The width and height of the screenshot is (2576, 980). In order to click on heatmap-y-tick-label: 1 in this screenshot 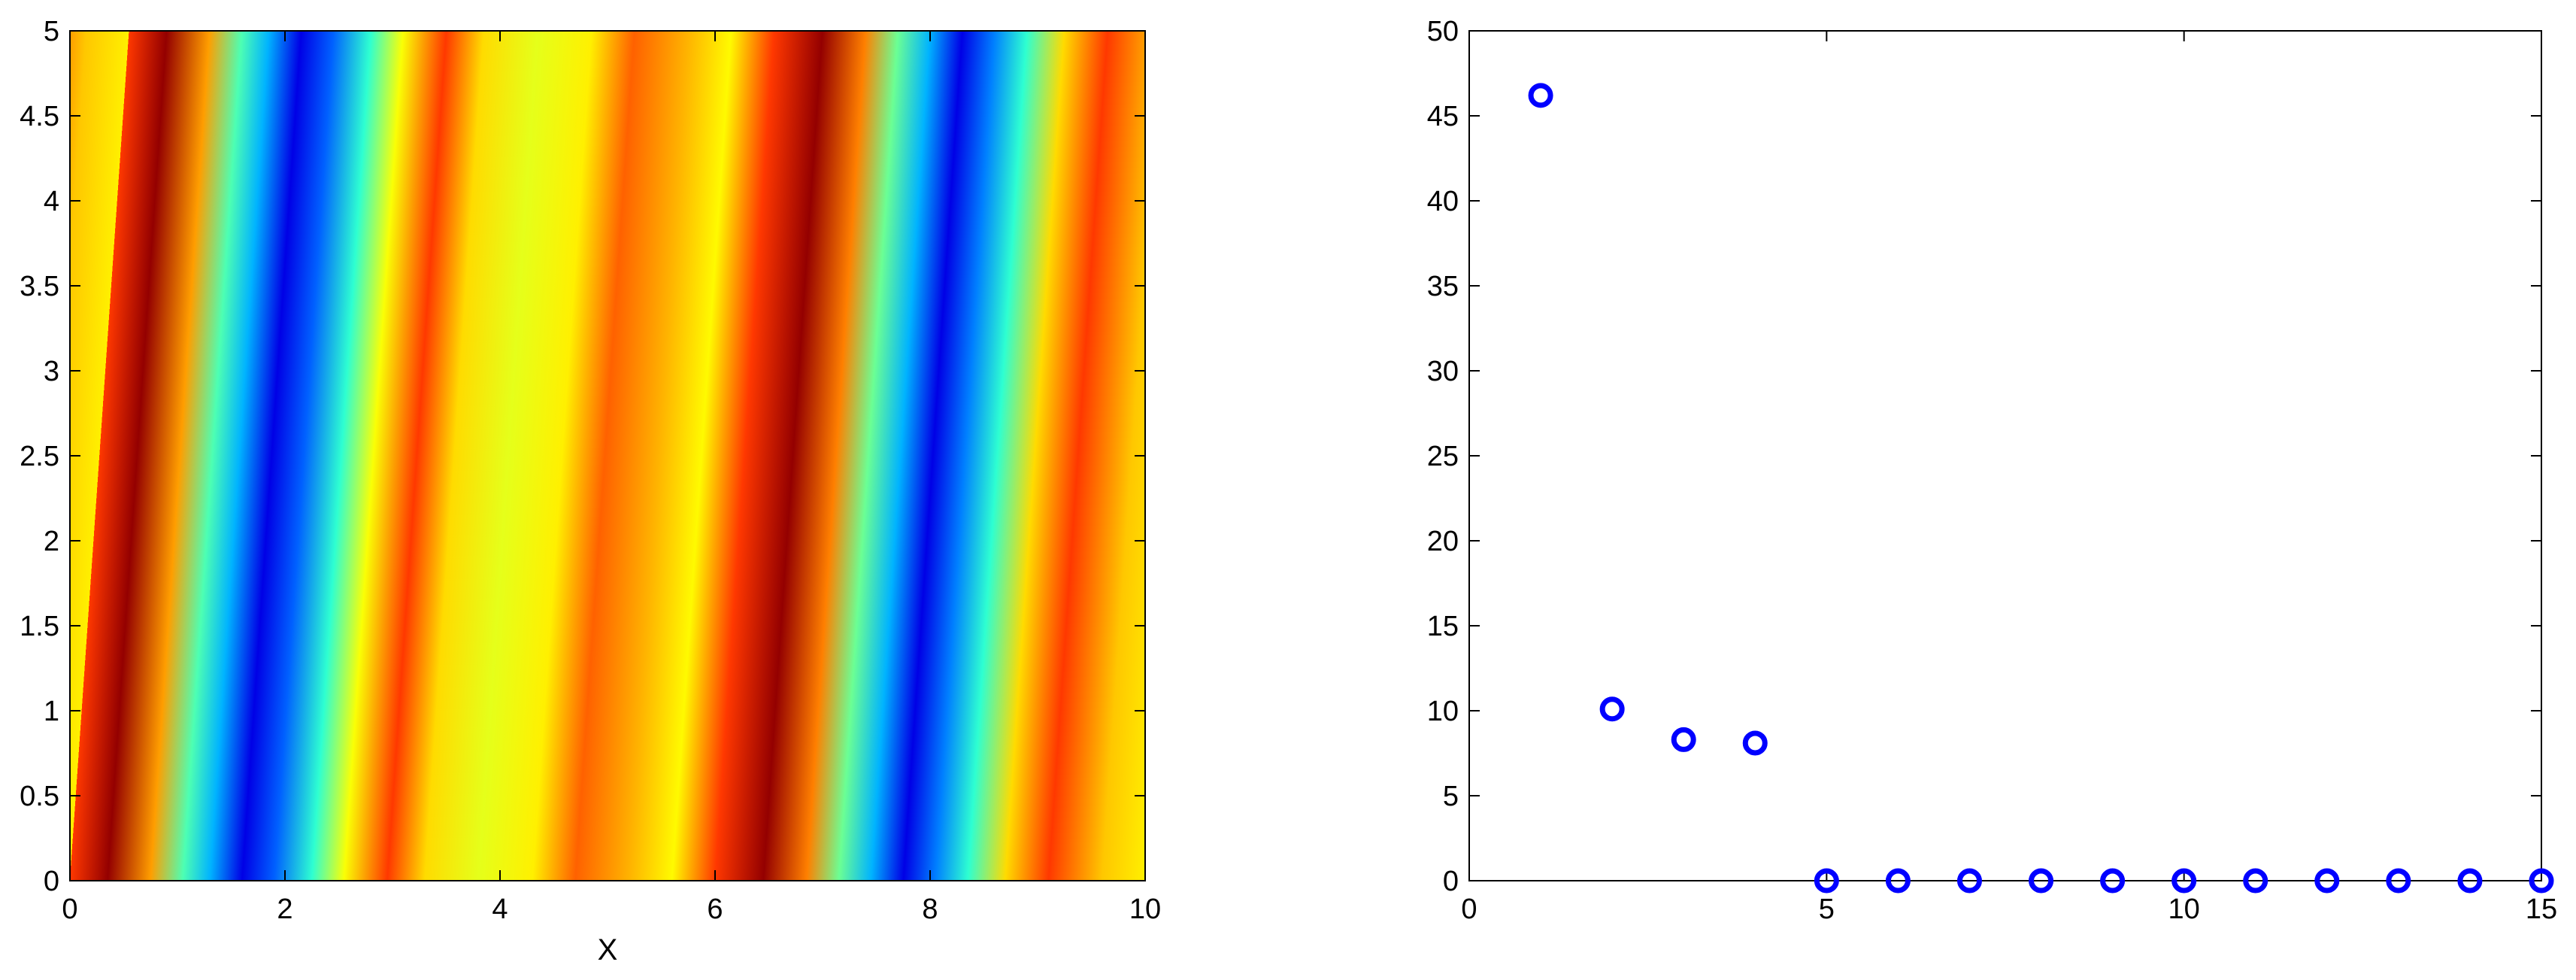, I will do `click(51, 711)`.